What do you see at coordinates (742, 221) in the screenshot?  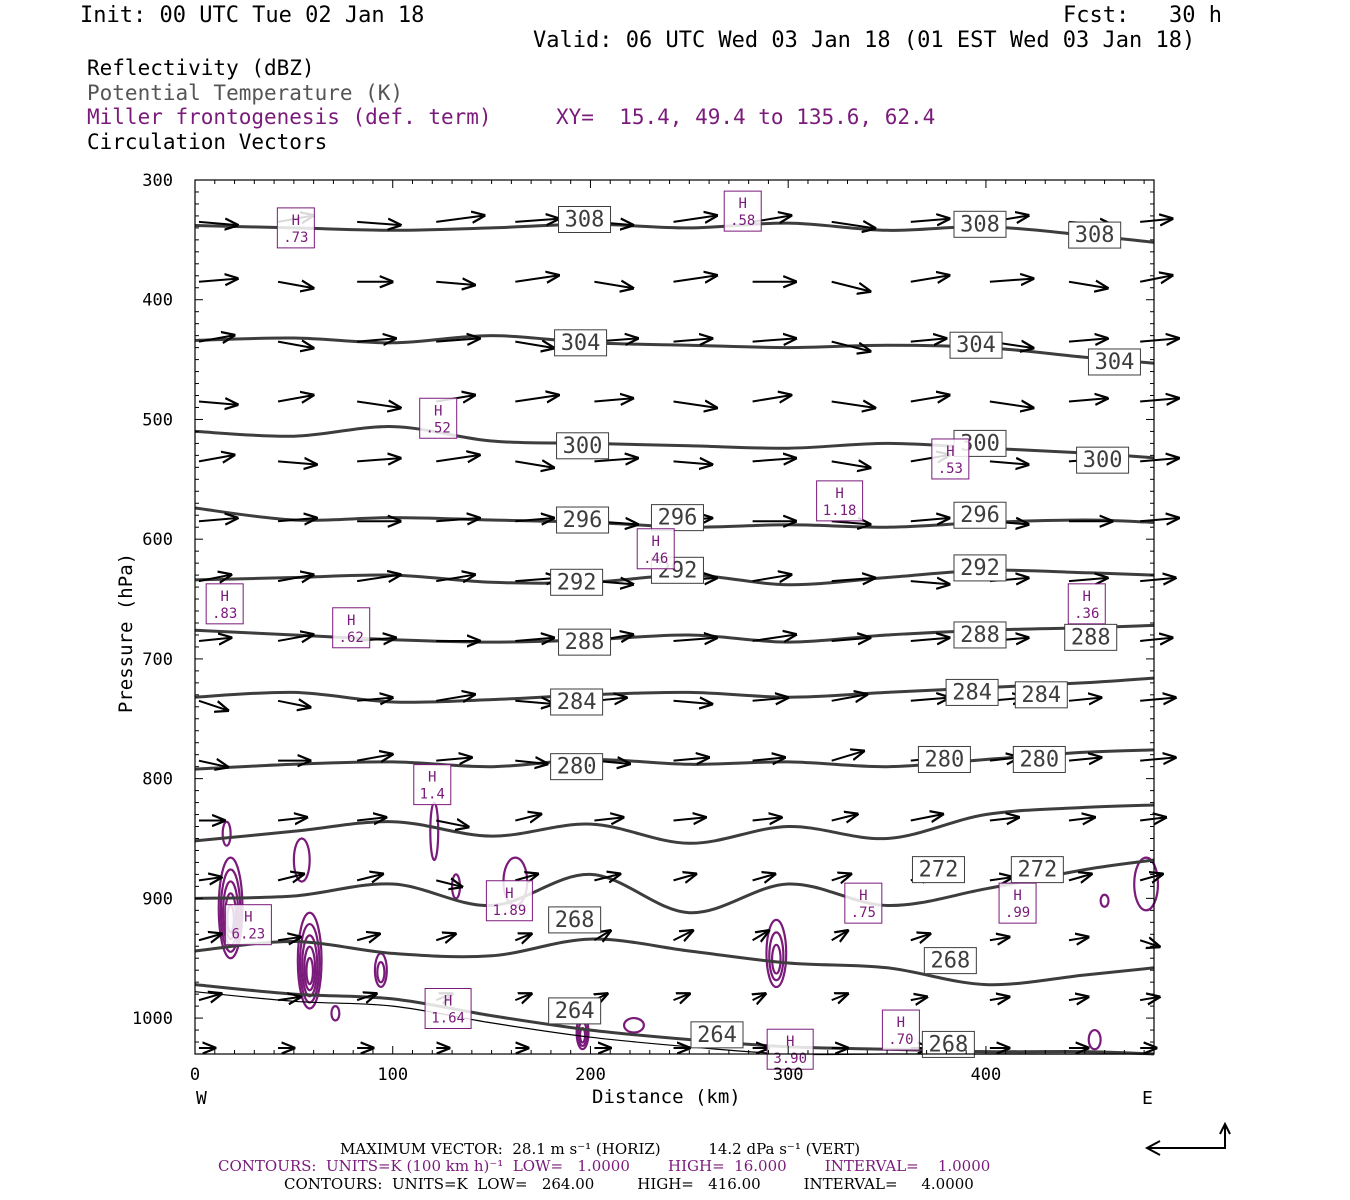 I see `frontogenesis-max-value: .58` at bounding box center [742, 221].